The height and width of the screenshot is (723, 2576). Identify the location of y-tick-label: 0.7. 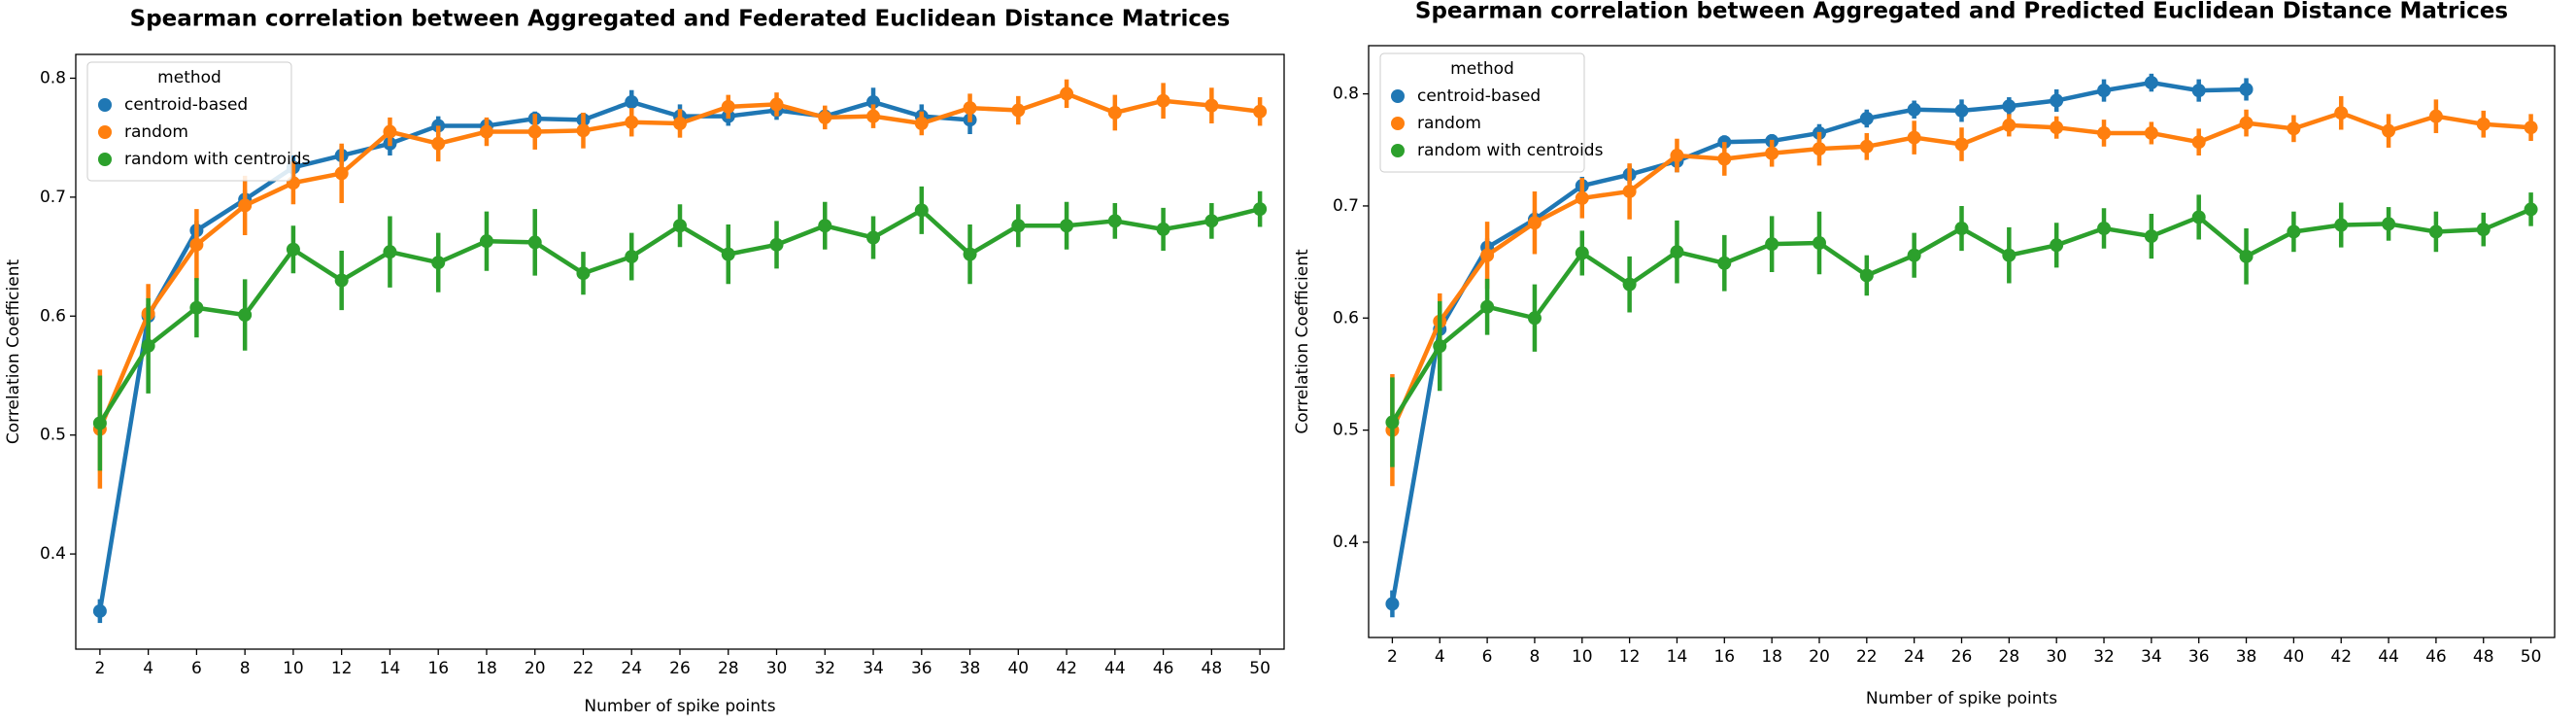
(53, 197).